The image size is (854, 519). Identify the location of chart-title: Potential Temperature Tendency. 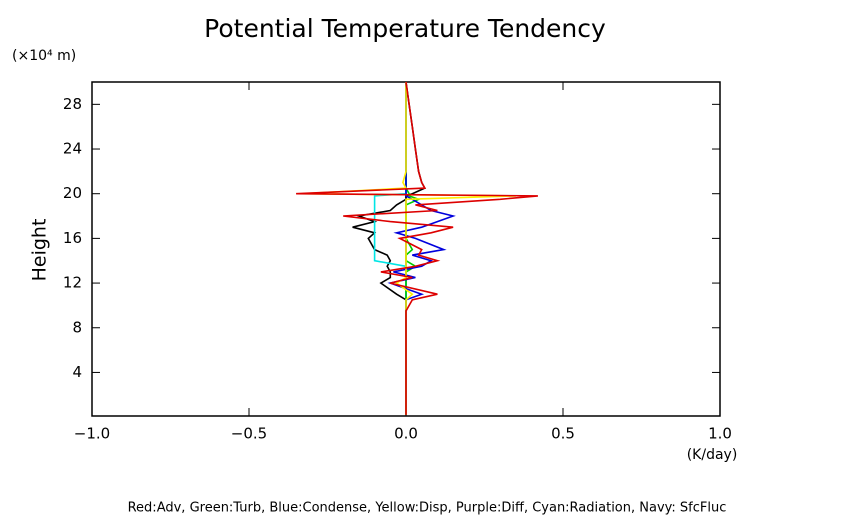
(405, 28).